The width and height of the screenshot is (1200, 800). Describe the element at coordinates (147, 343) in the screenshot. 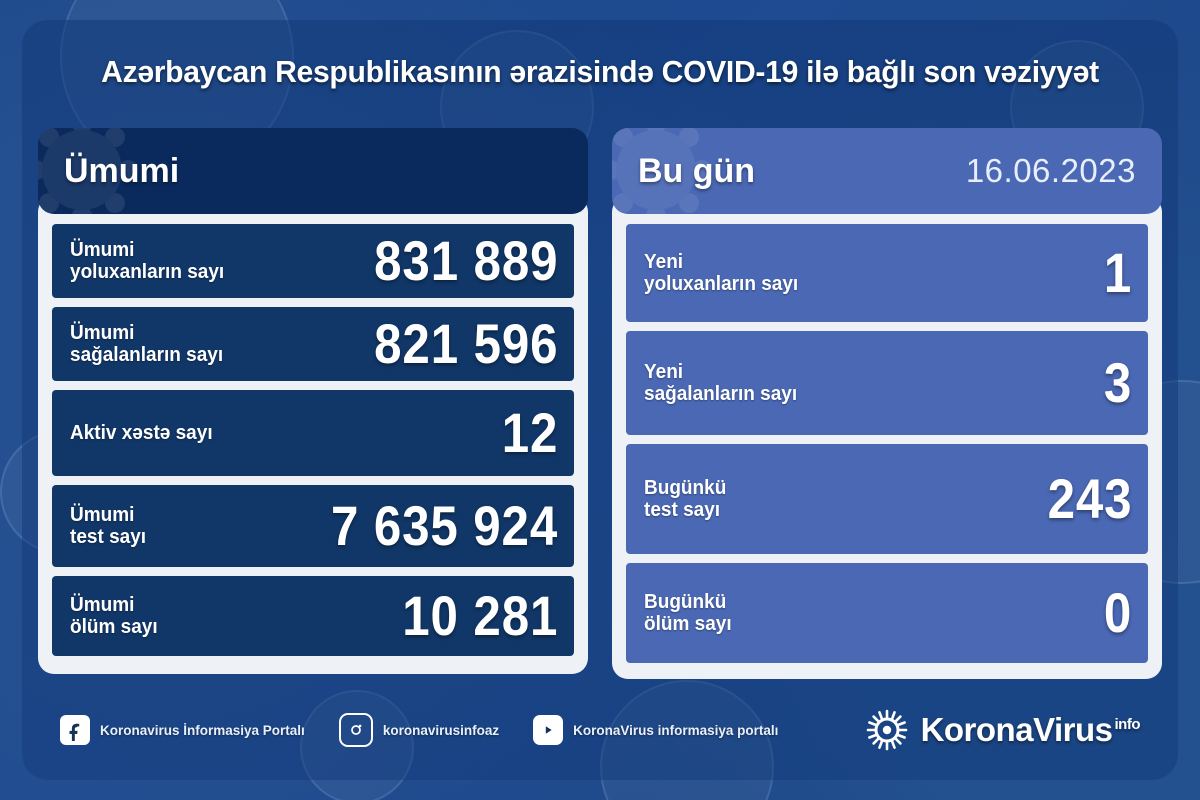

I see `stat-label: Ümumi sağalanların sayı` at that location.